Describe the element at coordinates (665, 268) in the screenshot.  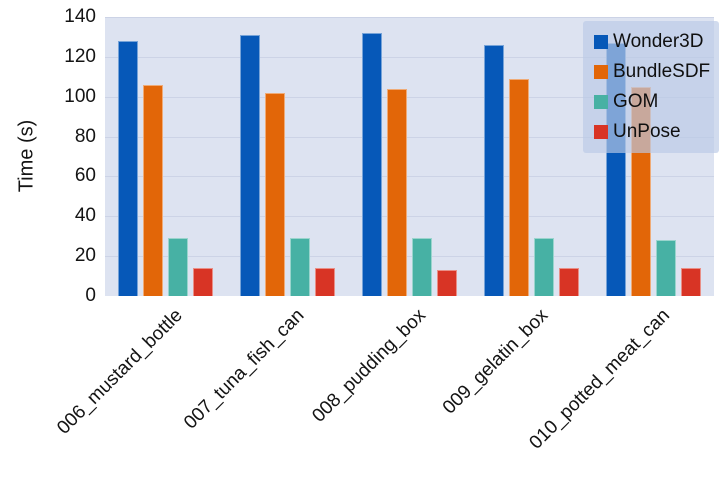
I see `bar-gom-010_potted_meat_can` at that location.